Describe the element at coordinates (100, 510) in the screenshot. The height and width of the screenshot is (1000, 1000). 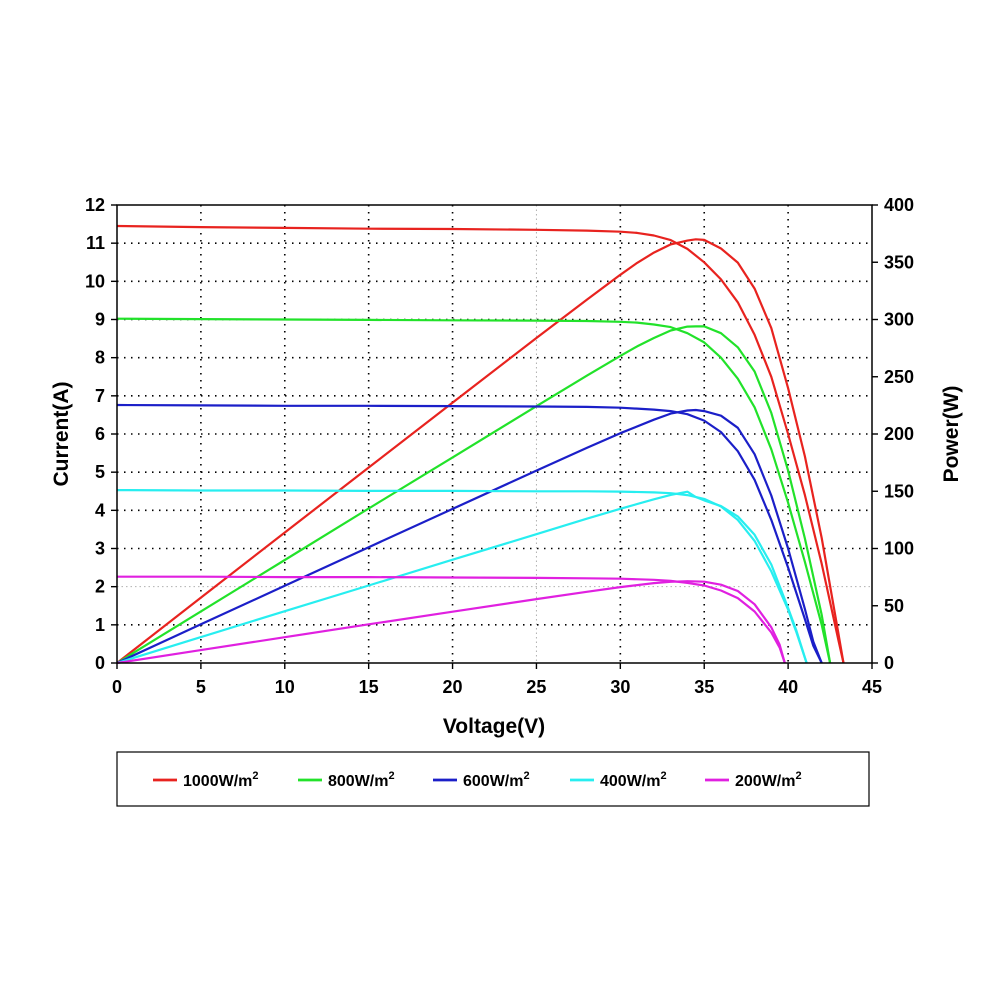
I see `left-tick-label: 4` at that location.